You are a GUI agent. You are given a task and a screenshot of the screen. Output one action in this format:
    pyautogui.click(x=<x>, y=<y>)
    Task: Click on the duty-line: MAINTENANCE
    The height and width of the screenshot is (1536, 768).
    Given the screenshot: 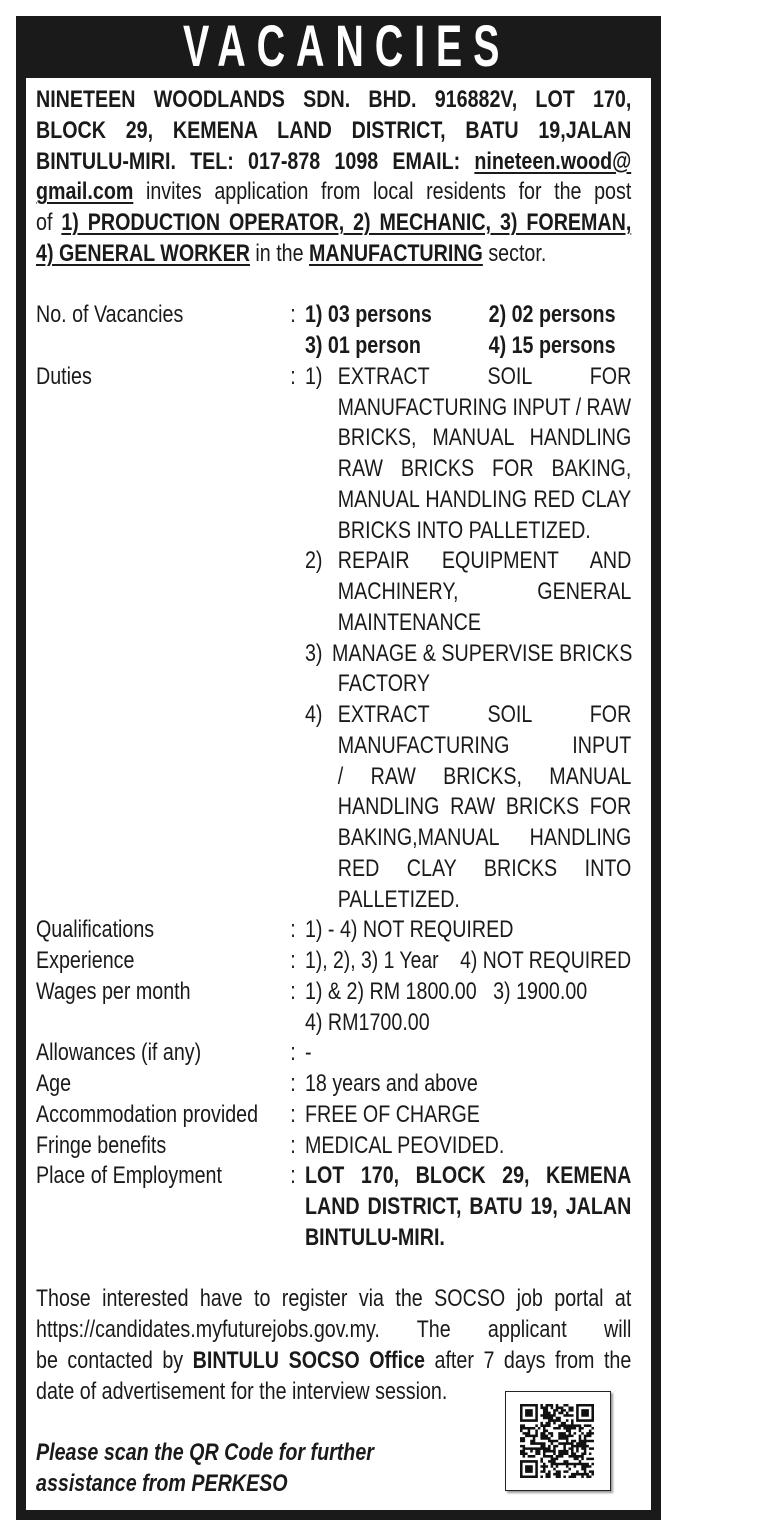 What is the action you would take?
    pyautogui.click(x=409, y=622)
    